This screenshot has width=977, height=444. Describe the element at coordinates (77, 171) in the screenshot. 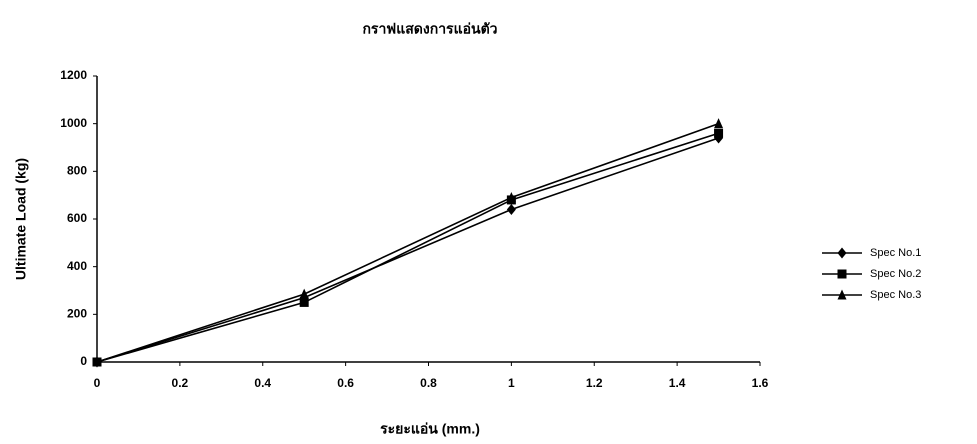

I see `y-tick-label: 800` at that location.